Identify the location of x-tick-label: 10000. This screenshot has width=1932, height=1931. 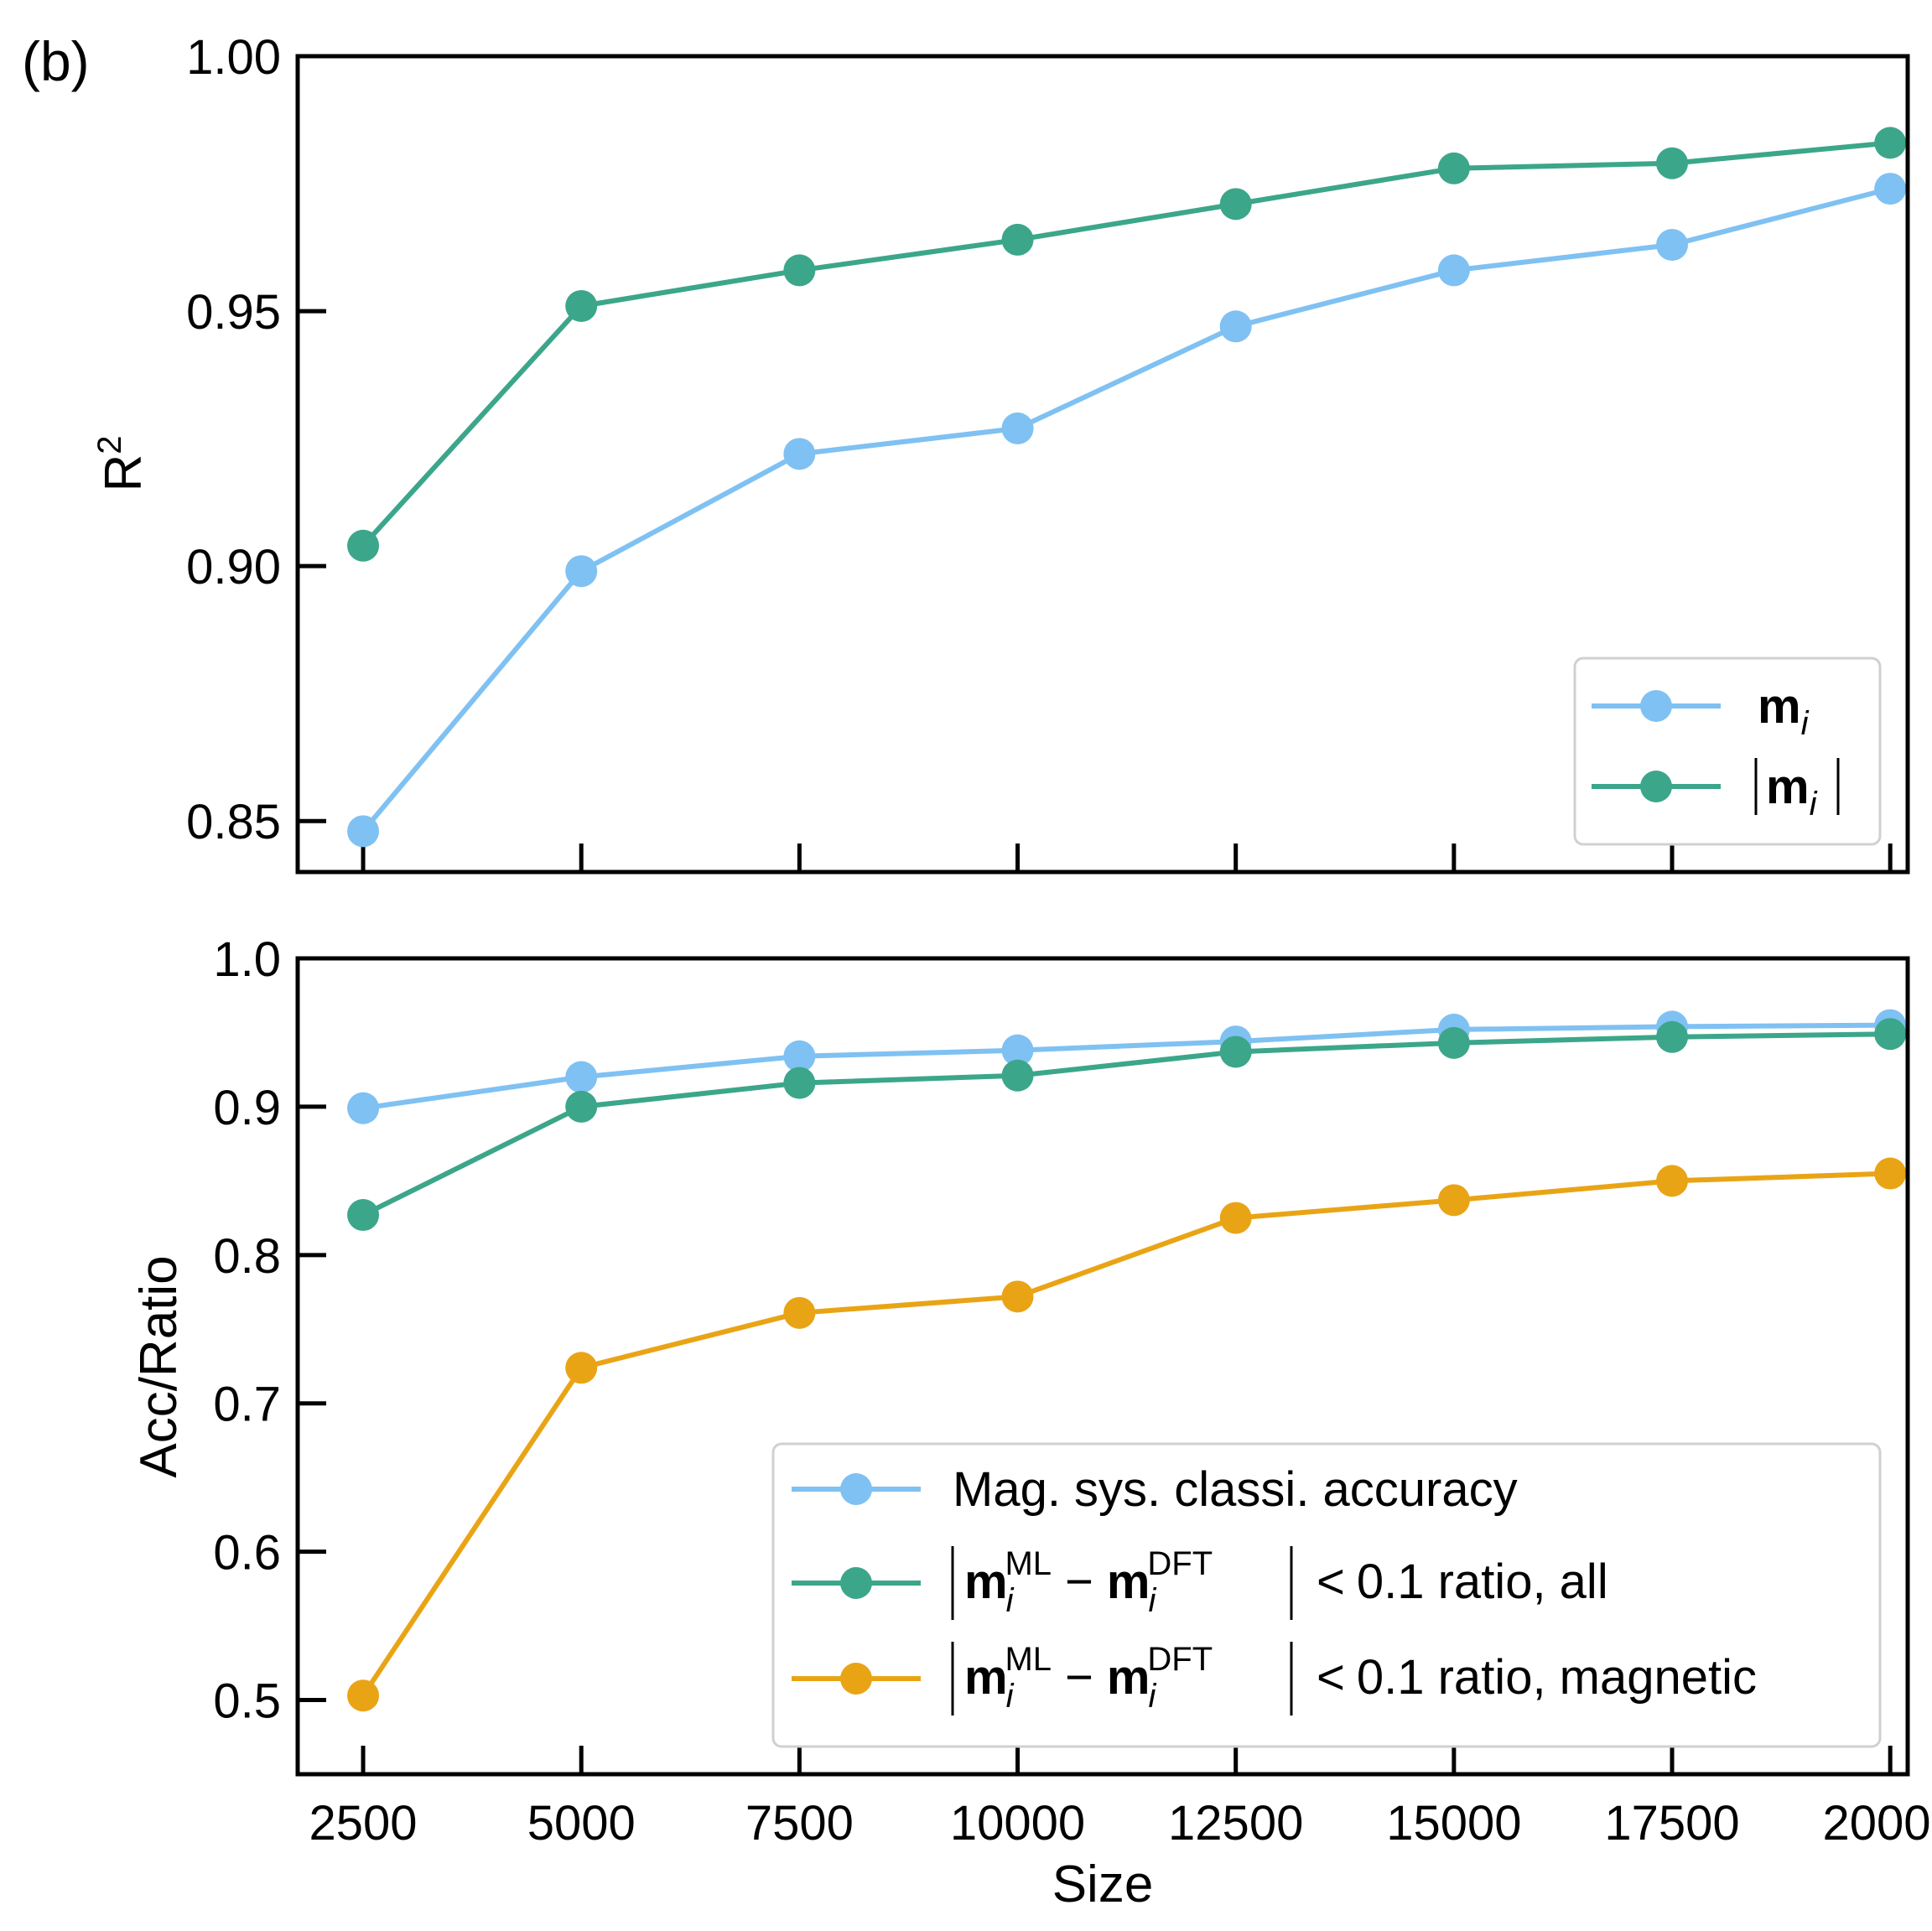
(1017, 1824).